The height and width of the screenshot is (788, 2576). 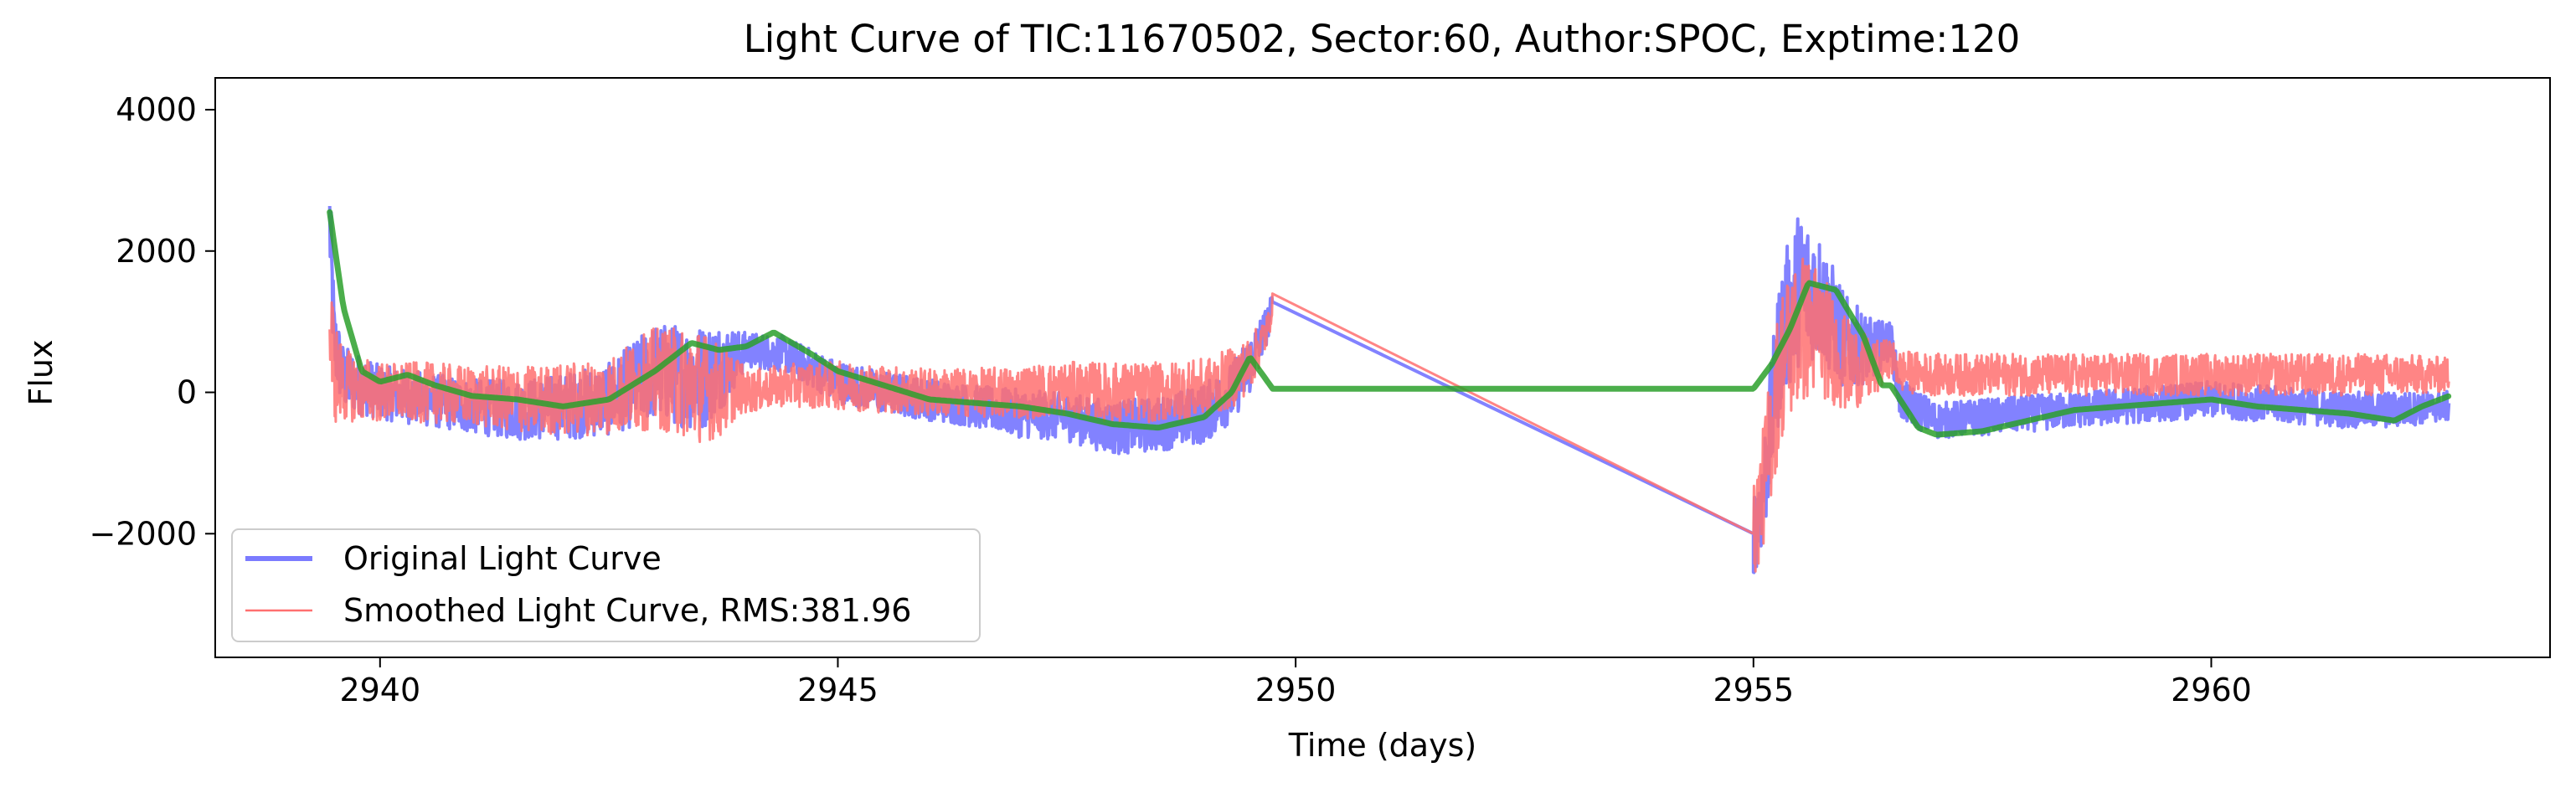 I want to click on legend-label-original: Original Light Curve, so click(x=502, y=558).